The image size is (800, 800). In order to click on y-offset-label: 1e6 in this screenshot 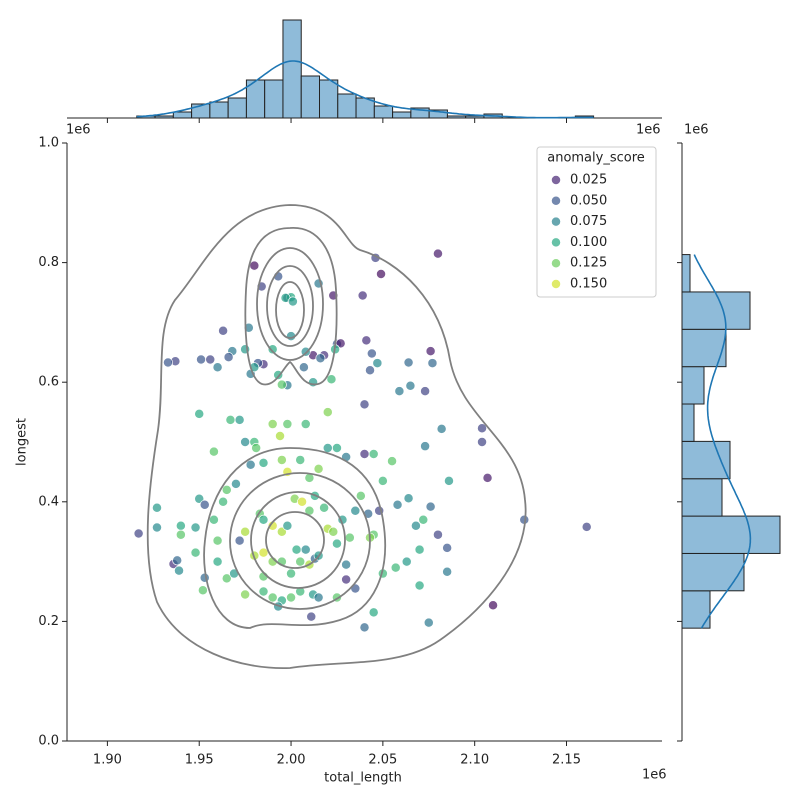, I will do `click(78, 130)`.